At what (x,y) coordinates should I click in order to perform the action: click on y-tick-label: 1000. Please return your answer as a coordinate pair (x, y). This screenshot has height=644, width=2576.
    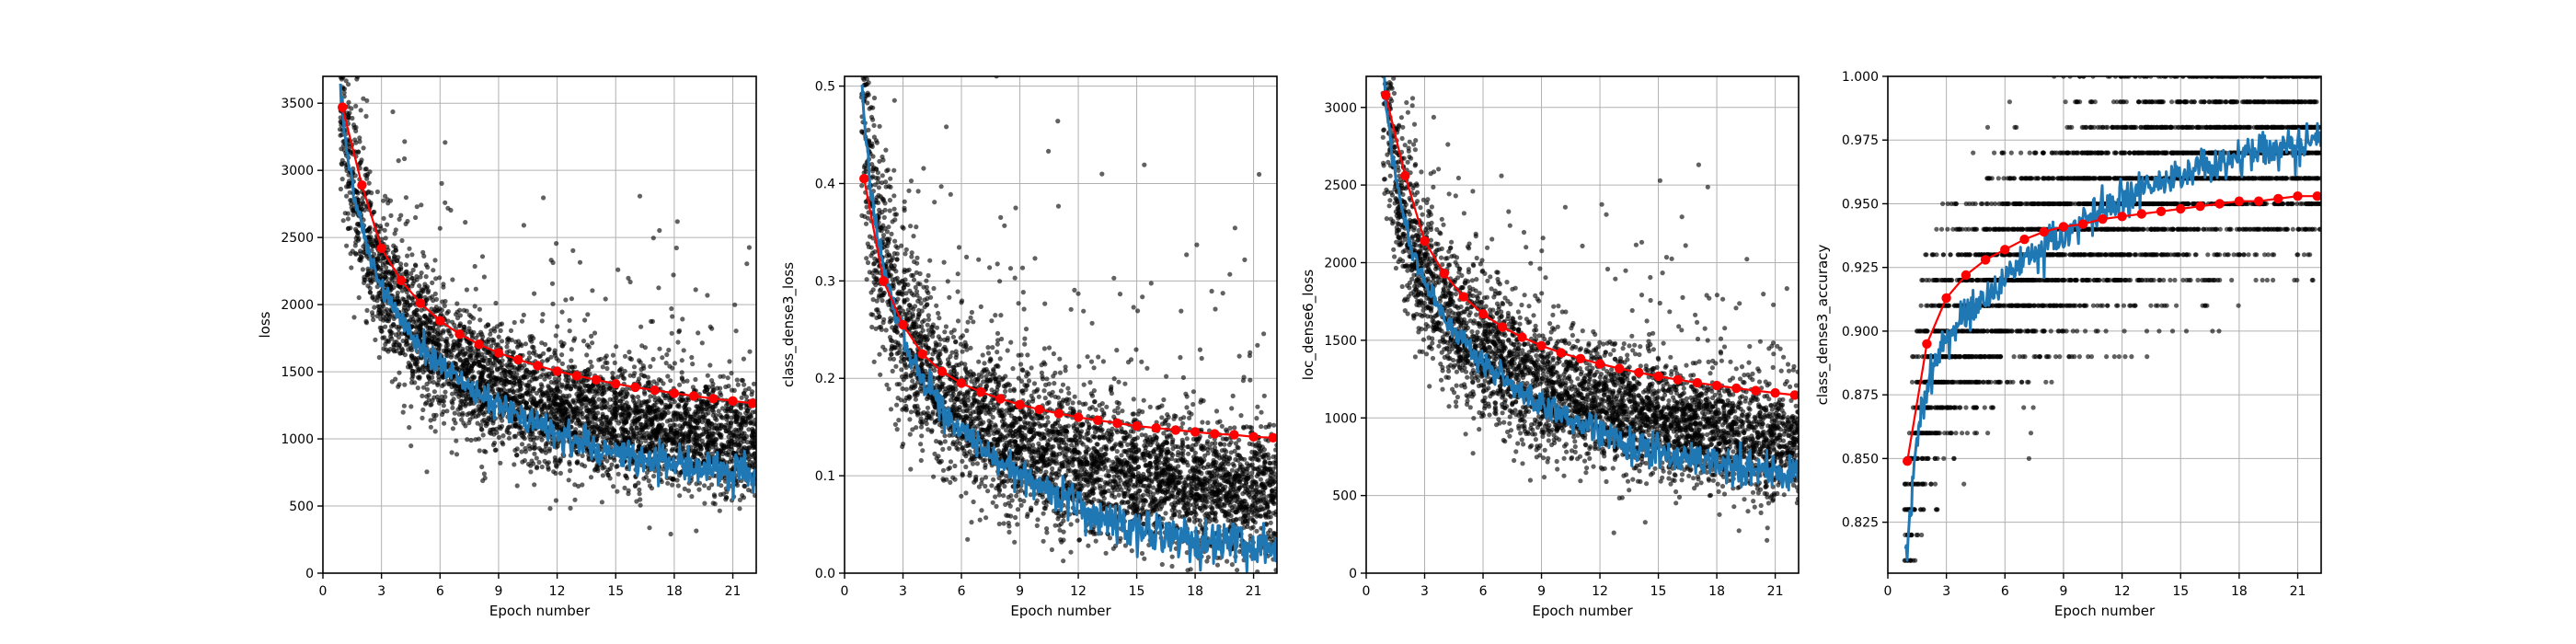
    Looking at the image, I should click on (297, 439).